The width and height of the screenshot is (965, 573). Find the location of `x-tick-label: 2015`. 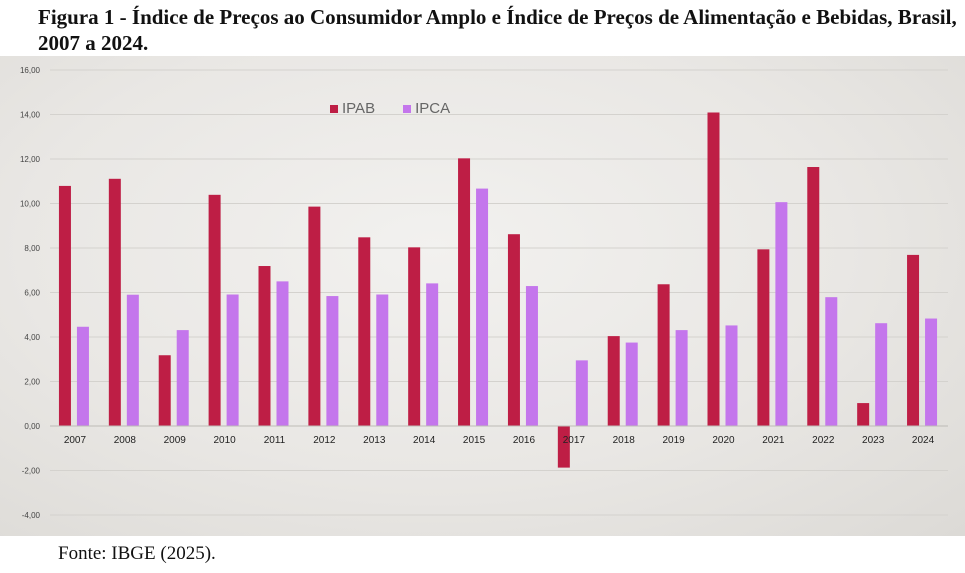

x-tick-label: 2015 is located at coordinates (474, 440).